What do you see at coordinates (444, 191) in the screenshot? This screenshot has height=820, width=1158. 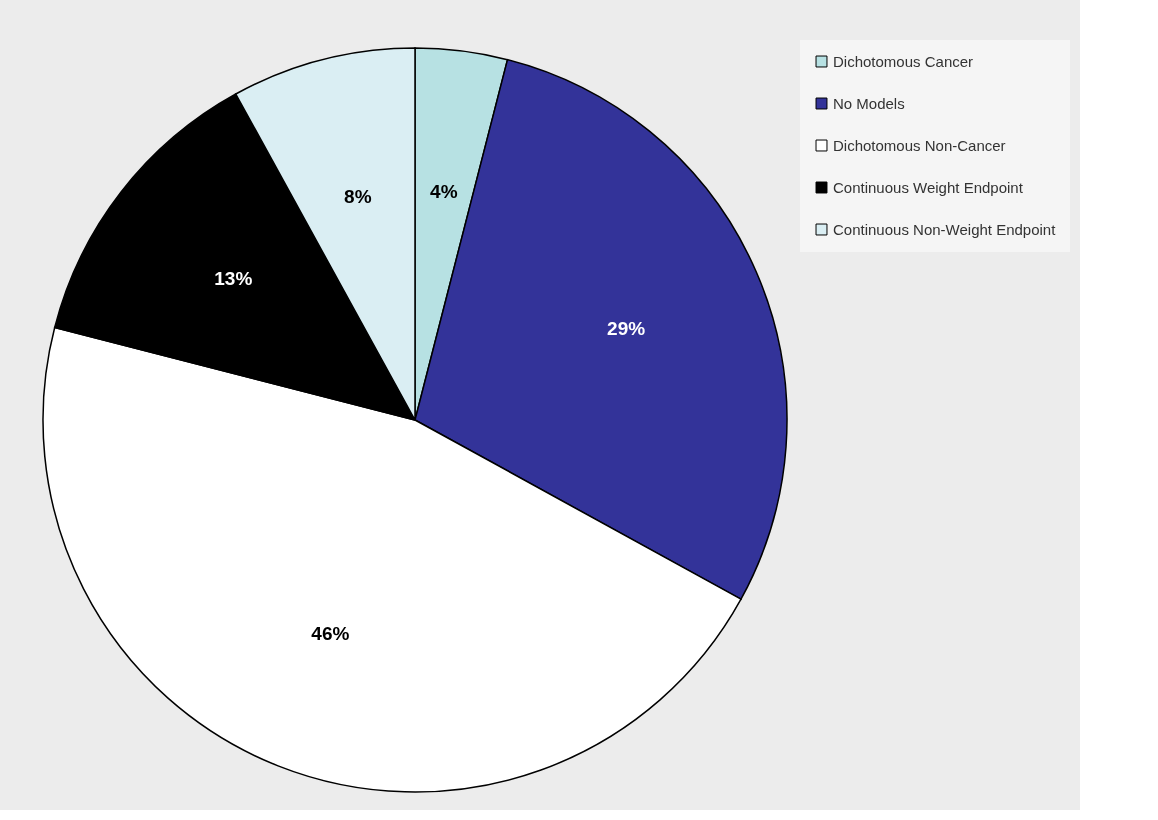 I see `data-label: 4%` at bounding box center [444, 191].